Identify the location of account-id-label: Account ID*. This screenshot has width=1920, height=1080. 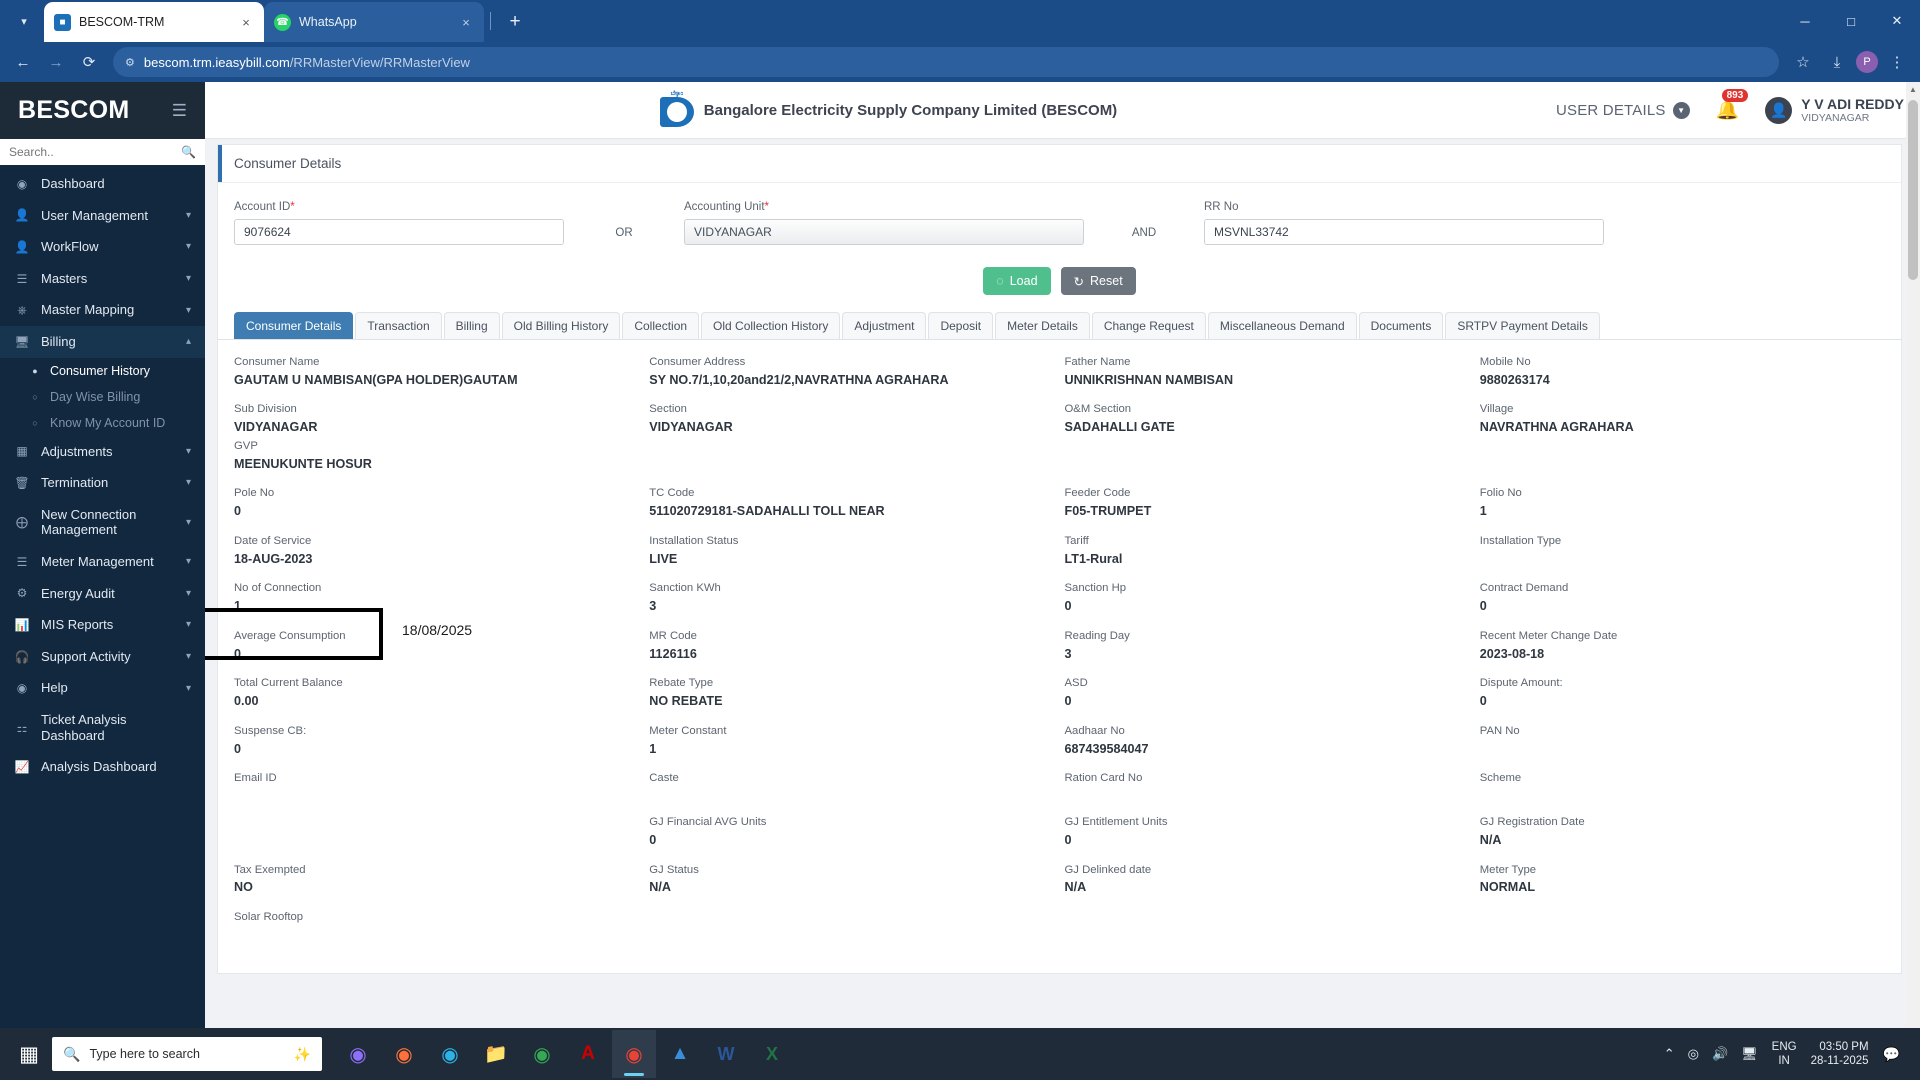
(264, 207).